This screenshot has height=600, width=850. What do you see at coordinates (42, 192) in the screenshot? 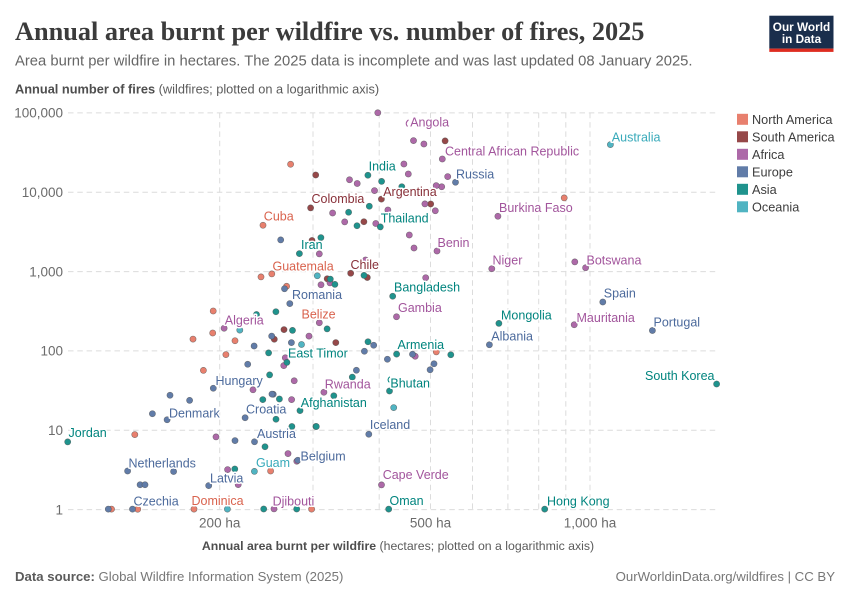
I see `svg-text: 10,000` at bounding box center [42, 192].